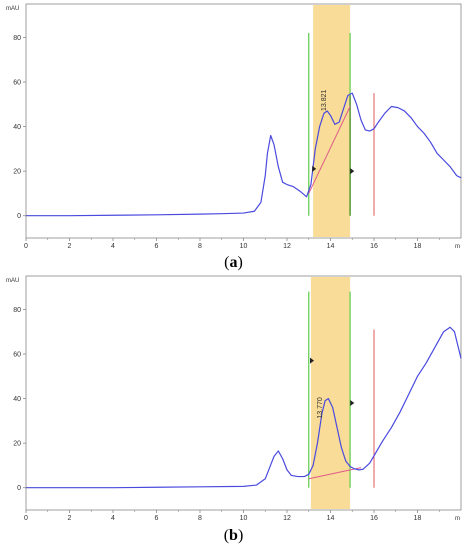 The width and height of the screenshot is (467, 550). I want to click on b-ytick-label-20: 20, so click(17, 444).